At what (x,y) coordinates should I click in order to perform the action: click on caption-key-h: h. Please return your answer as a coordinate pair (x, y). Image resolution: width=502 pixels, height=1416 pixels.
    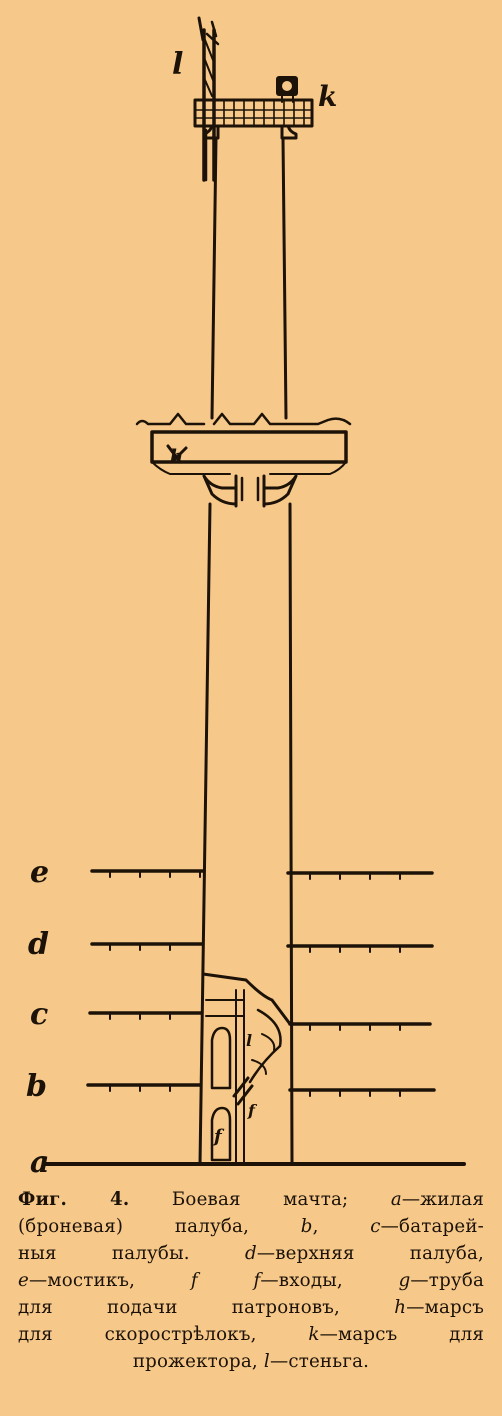
    Looking at the image, I should click on (400, 1307).